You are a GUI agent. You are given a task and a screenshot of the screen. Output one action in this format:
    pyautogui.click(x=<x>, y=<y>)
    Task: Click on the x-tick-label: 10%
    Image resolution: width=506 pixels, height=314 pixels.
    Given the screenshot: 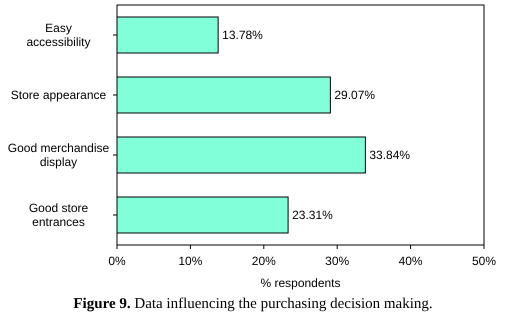 What is the action you would take?
    pyautogui.click(x=190, y=261)
    